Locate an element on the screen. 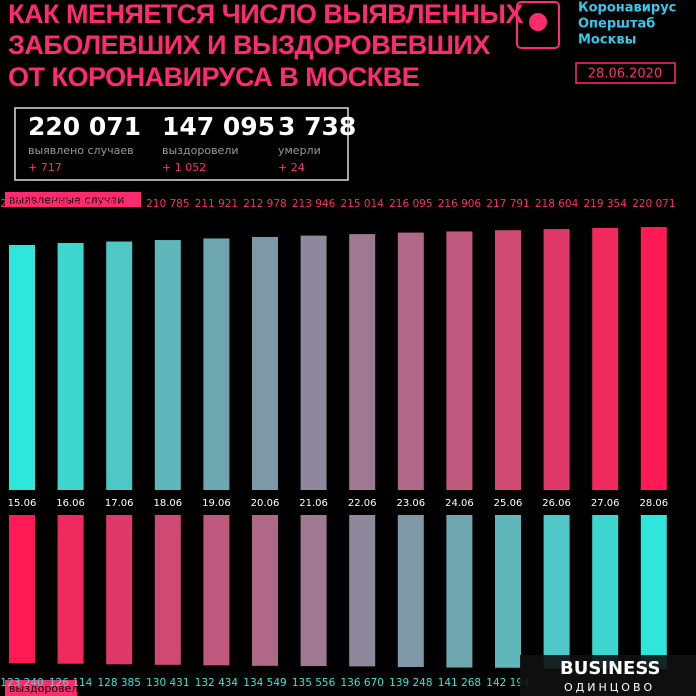 The image size is (696, 696). series-label: выявленные случаи is located at coordinates (66, 200).